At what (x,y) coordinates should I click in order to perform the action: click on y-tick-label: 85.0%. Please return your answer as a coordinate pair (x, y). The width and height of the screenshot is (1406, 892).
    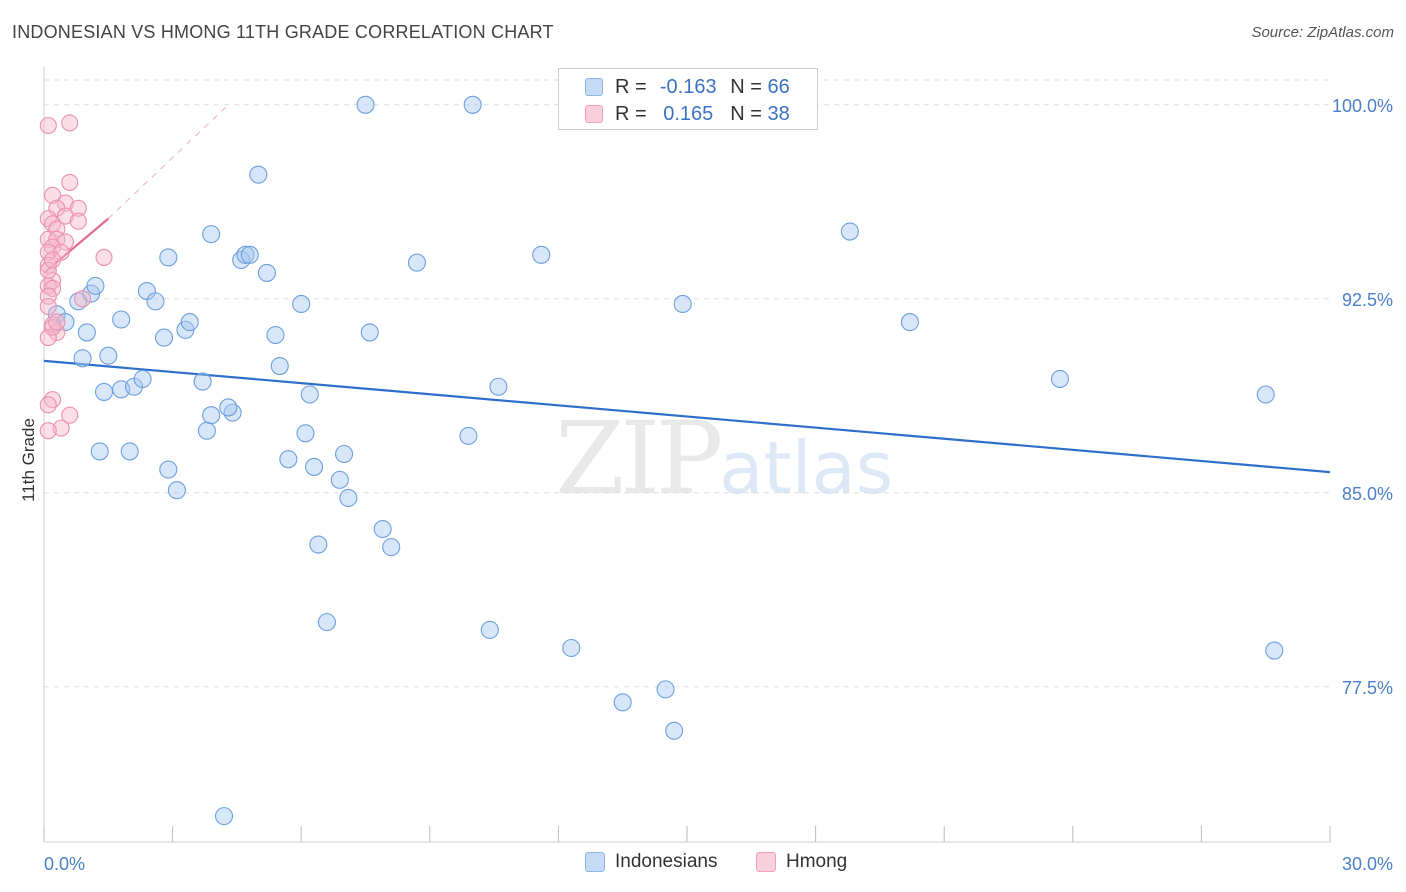
    Looking at the image, I should click on (1367, 494).